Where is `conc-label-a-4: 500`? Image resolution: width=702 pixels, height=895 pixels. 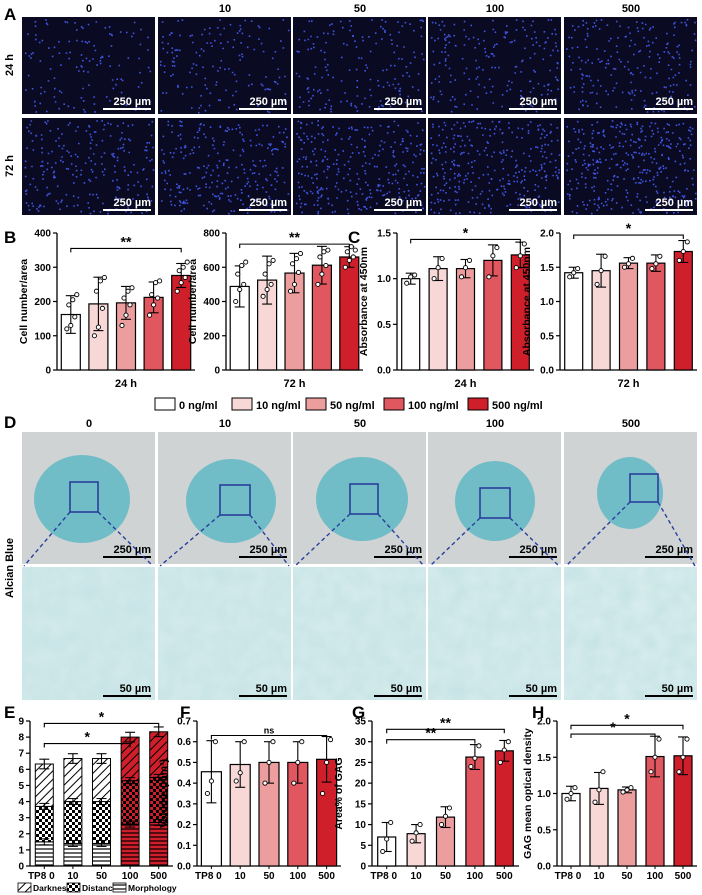
conc-label-a-4: 500 is located at coordinates (631, 9).